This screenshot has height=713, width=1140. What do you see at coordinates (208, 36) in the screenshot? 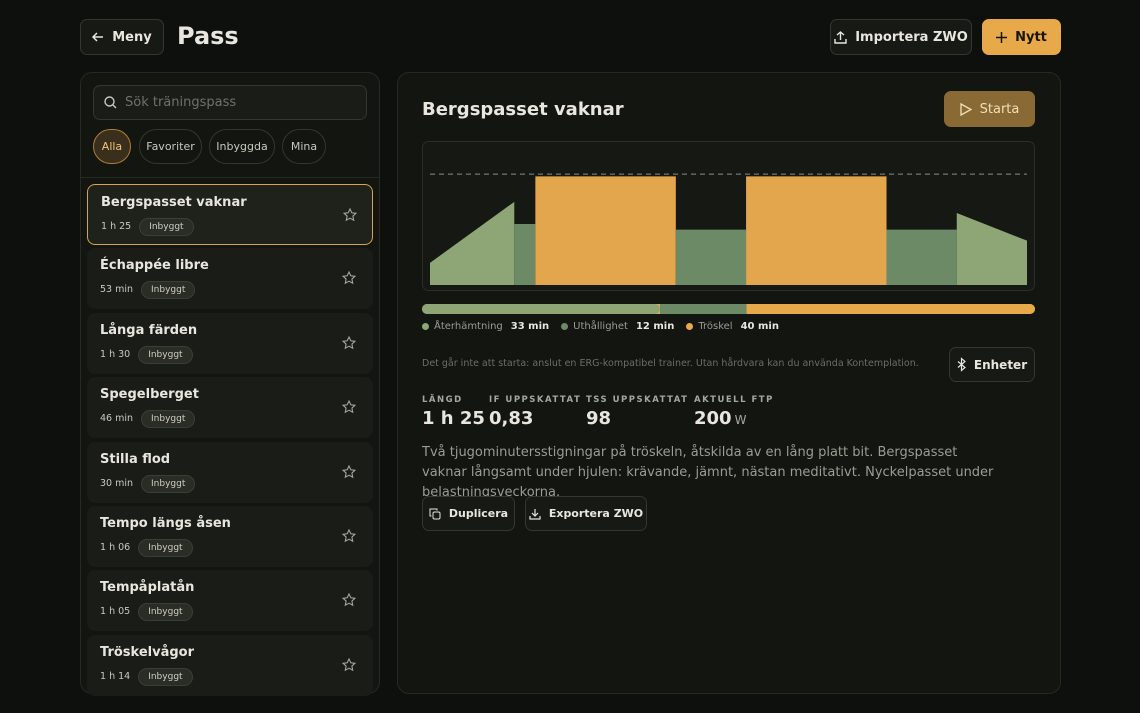
I see `page-title: Pass` at bounding box center [208, 36].